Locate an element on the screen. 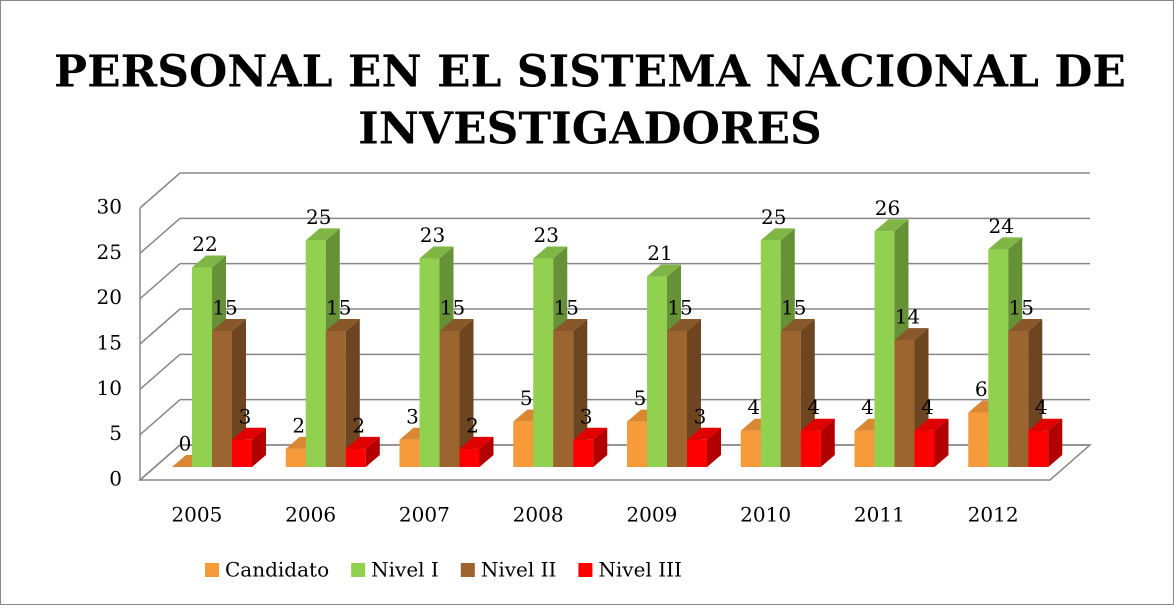  x-tick-label: 2010 is located at coordinates (765, 515).